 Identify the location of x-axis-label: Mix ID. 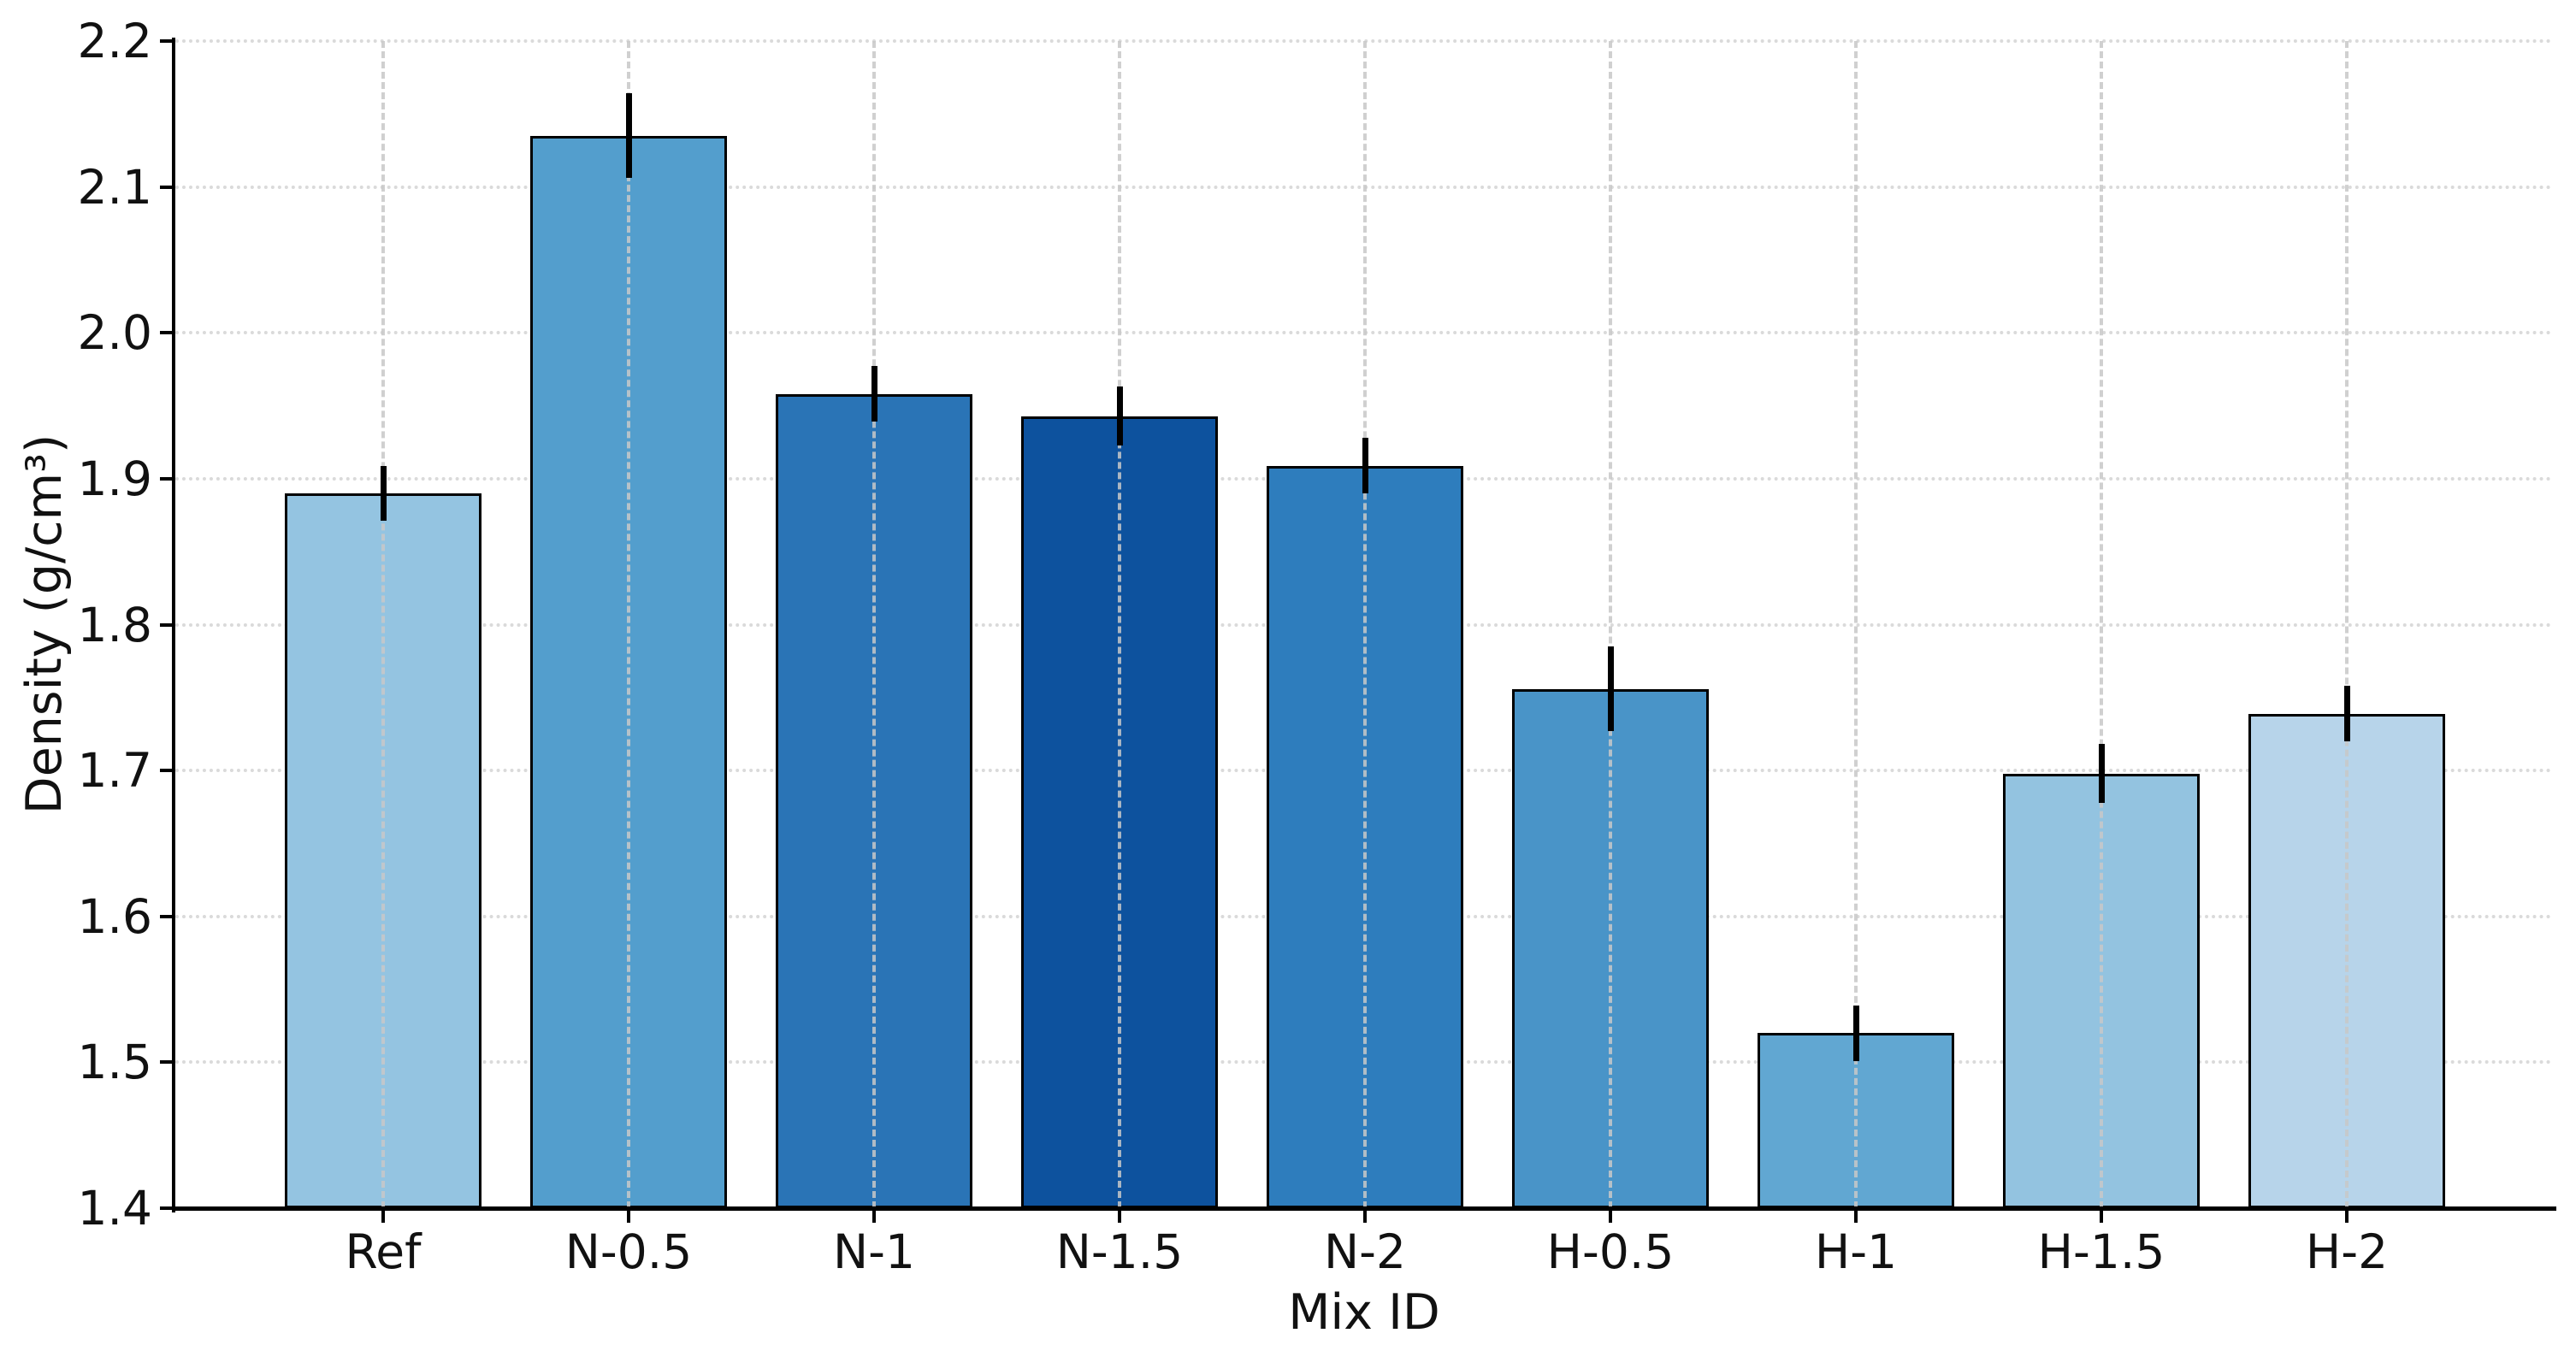
(1364, 1312).